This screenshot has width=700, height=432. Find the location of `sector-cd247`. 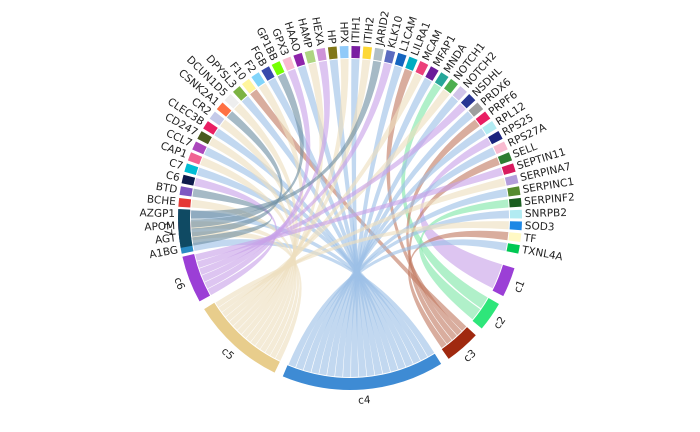

sector-cd247 is located at coordinates (204, 138).